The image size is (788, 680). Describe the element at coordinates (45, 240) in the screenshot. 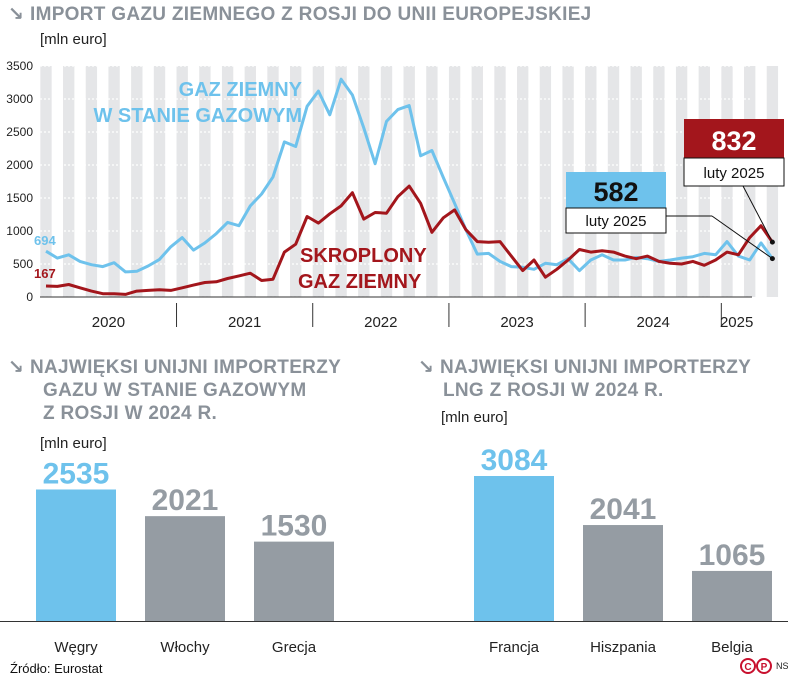

I see `start-value-gas: 694` at that location.